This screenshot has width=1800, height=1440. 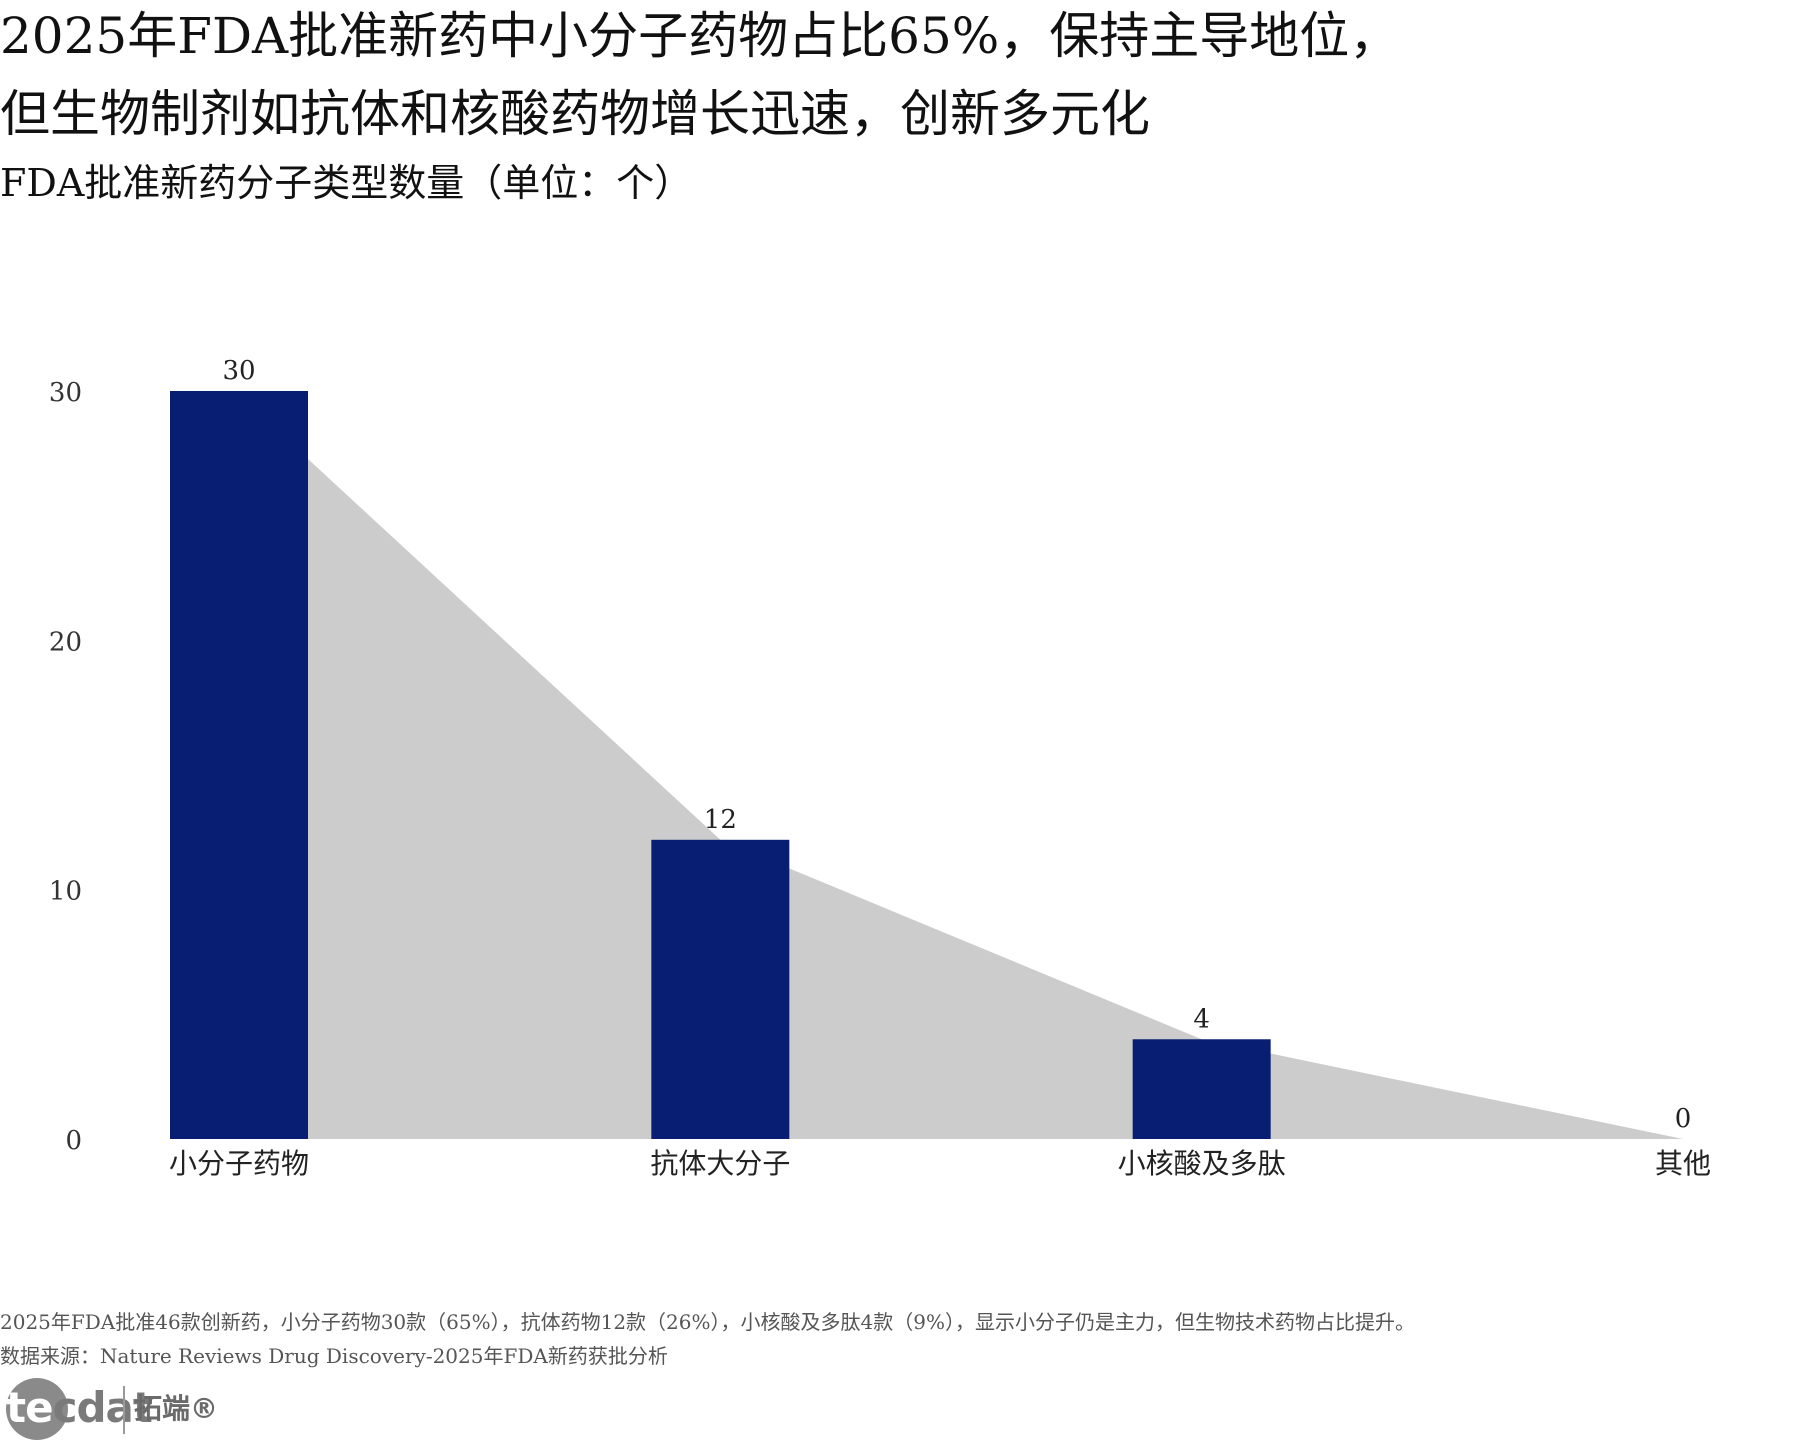 I want to click on chart-title-line-1: 2025年FDA批准新药中小分子药物占比65%，保持主导地位，, so click(x=700, y=36).